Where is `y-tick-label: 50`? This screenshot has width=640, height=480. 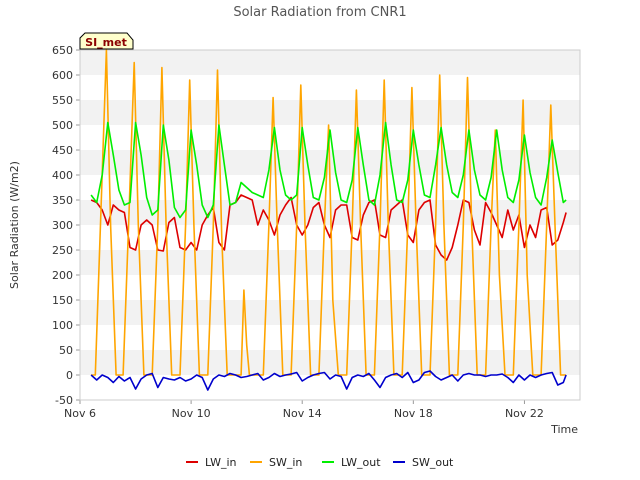 y-tick-label: 50 is located at coordinates (66, 350).